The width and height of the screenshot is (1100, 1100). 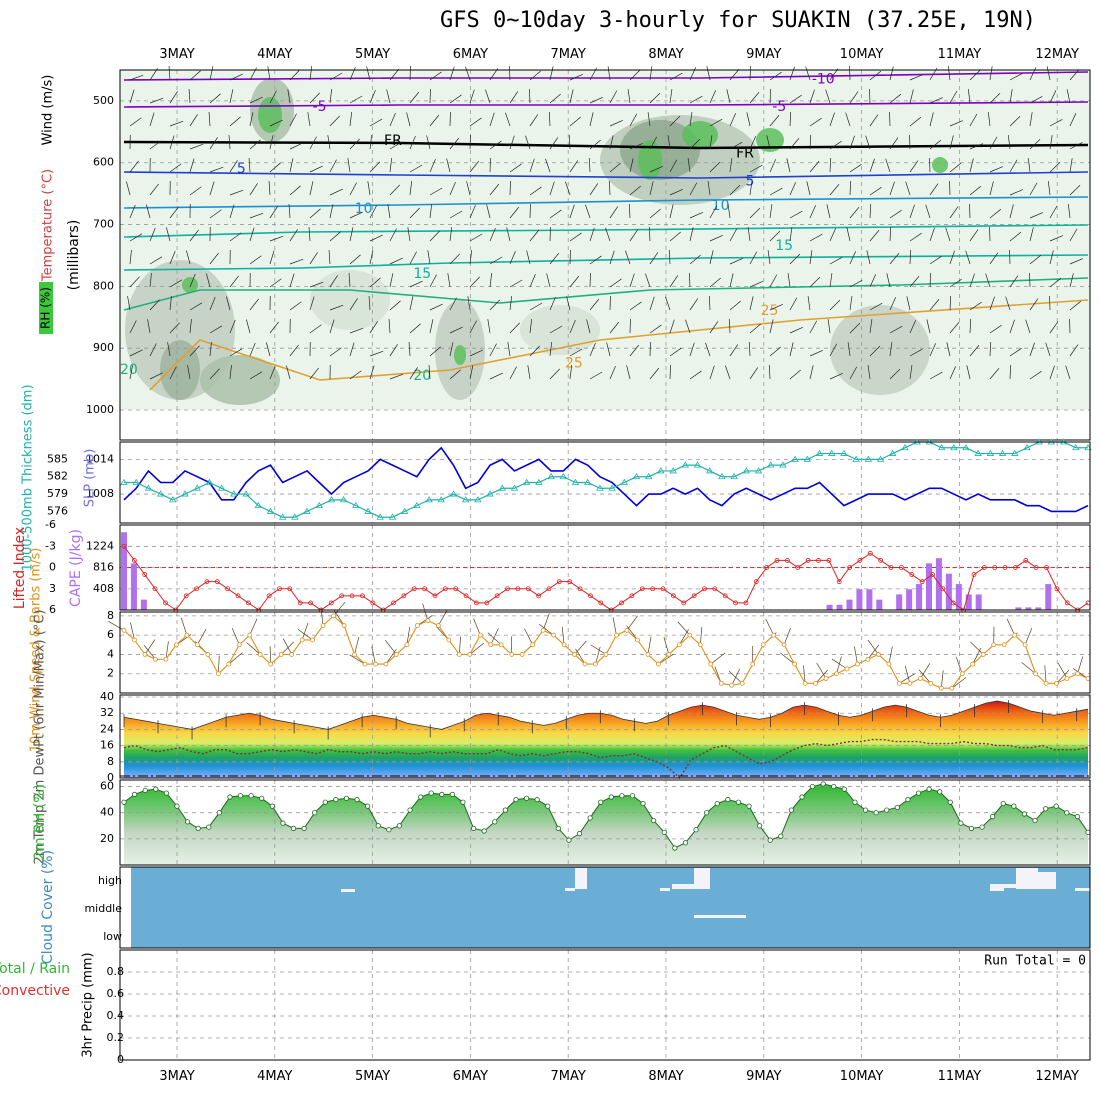 I want to click on date-label-bottom: 5MAY, so click(x=372, y=1076).